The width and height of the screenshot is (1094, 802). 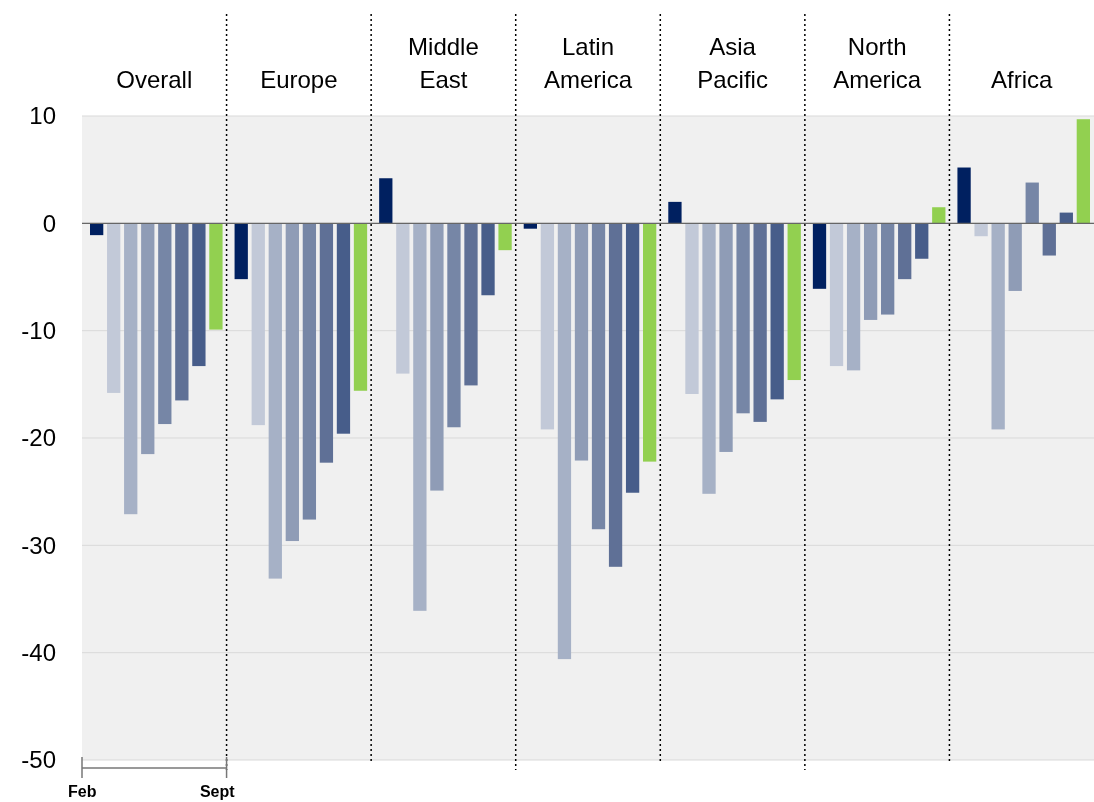 I want to click on x-tick-label: Asia Pacific, so click(x=732, y=63).